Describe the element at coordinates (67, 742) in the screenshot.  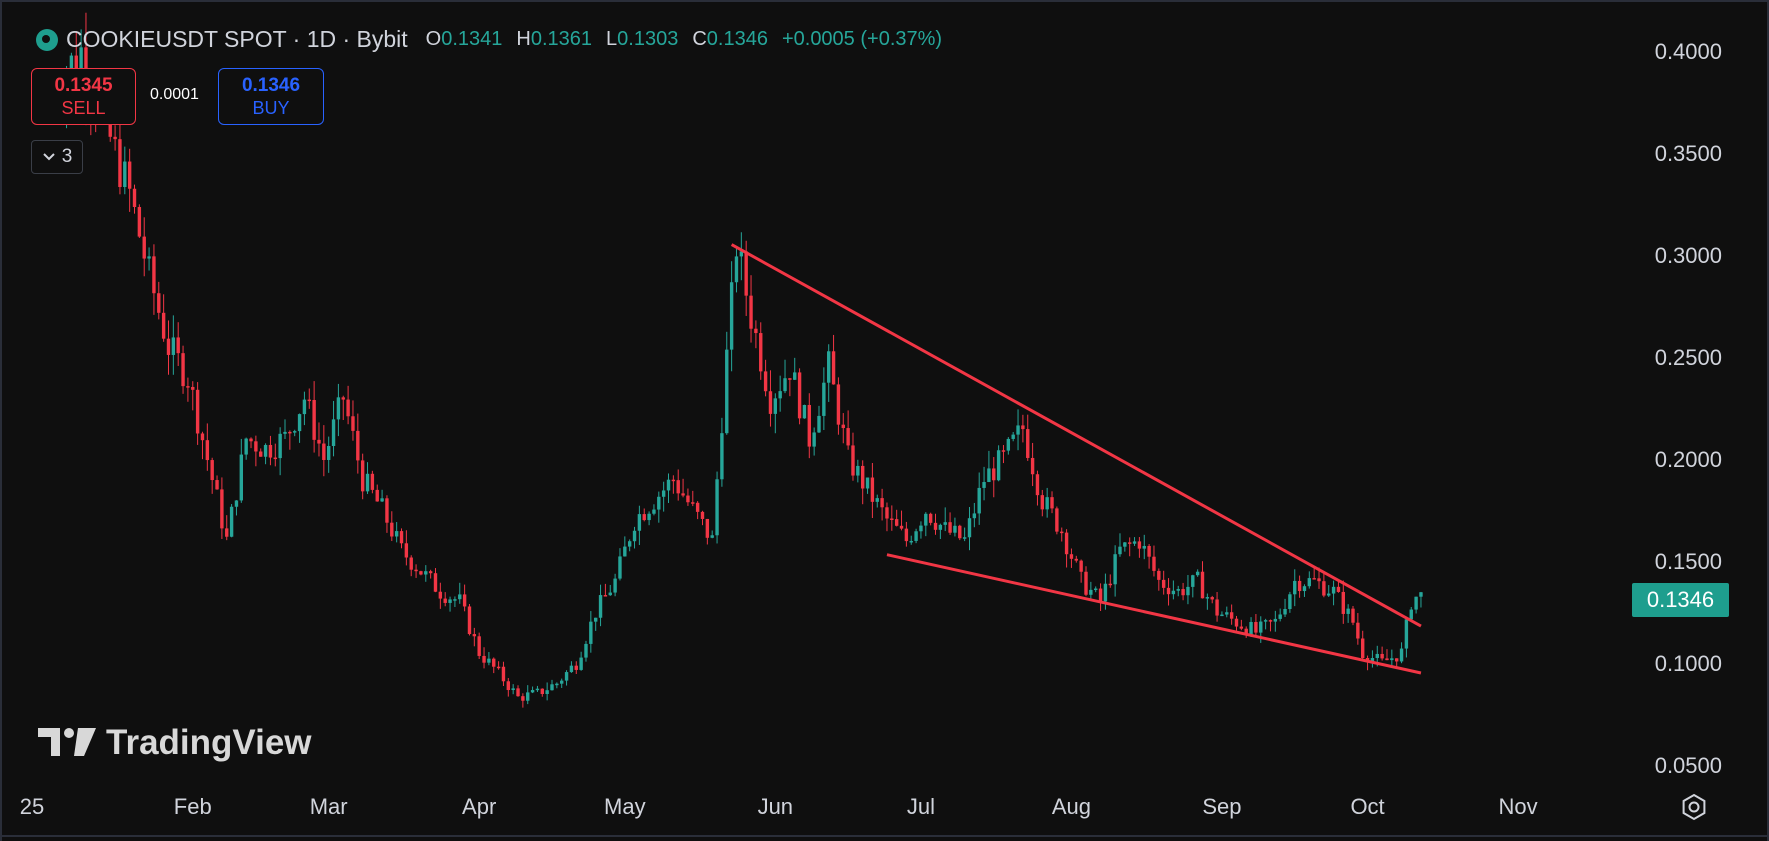
I see `tradingview-logo-icon` at that location.